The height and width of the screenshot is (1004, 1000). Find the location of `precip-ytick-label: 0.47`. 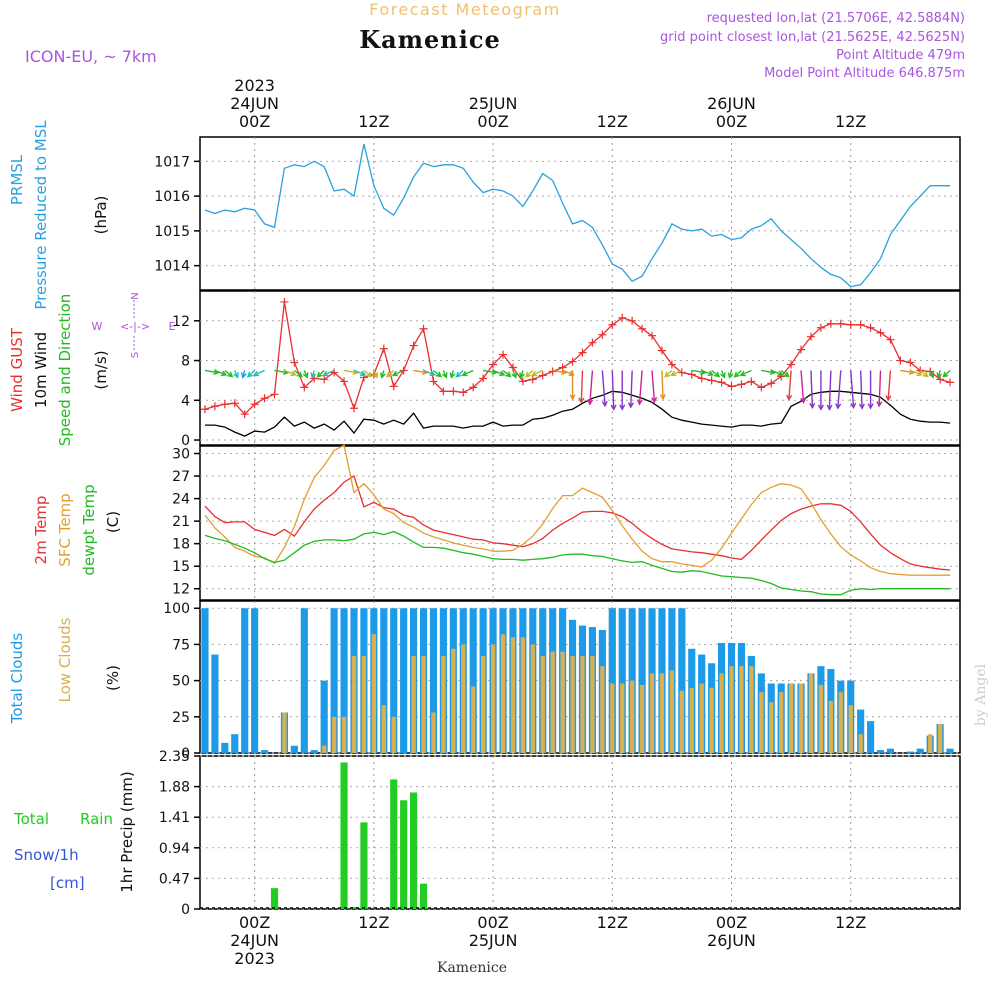

precip-ytick-label: 0.47 is located at coordinates (174, 879).